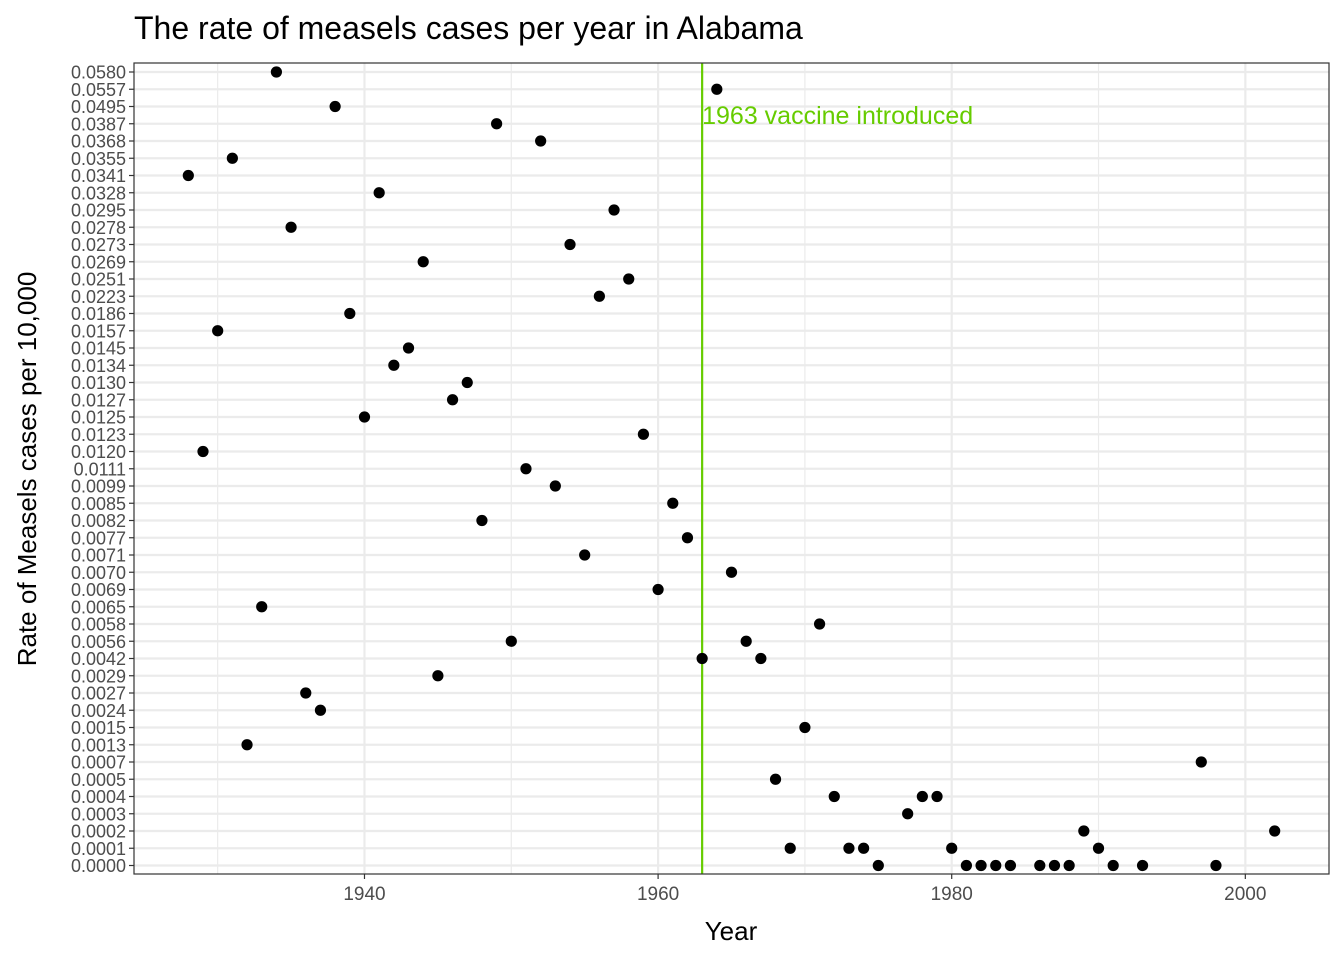  Describe the element at coordinates (98, 538) in the screenshot. I see `y-tick-label: 0.0077` at that location.